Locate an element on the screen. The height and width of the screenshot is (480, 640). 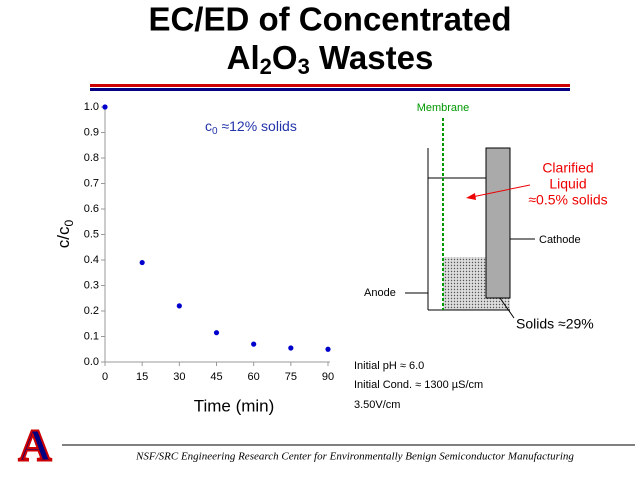
logo: A is located at coordinates (34, 445).